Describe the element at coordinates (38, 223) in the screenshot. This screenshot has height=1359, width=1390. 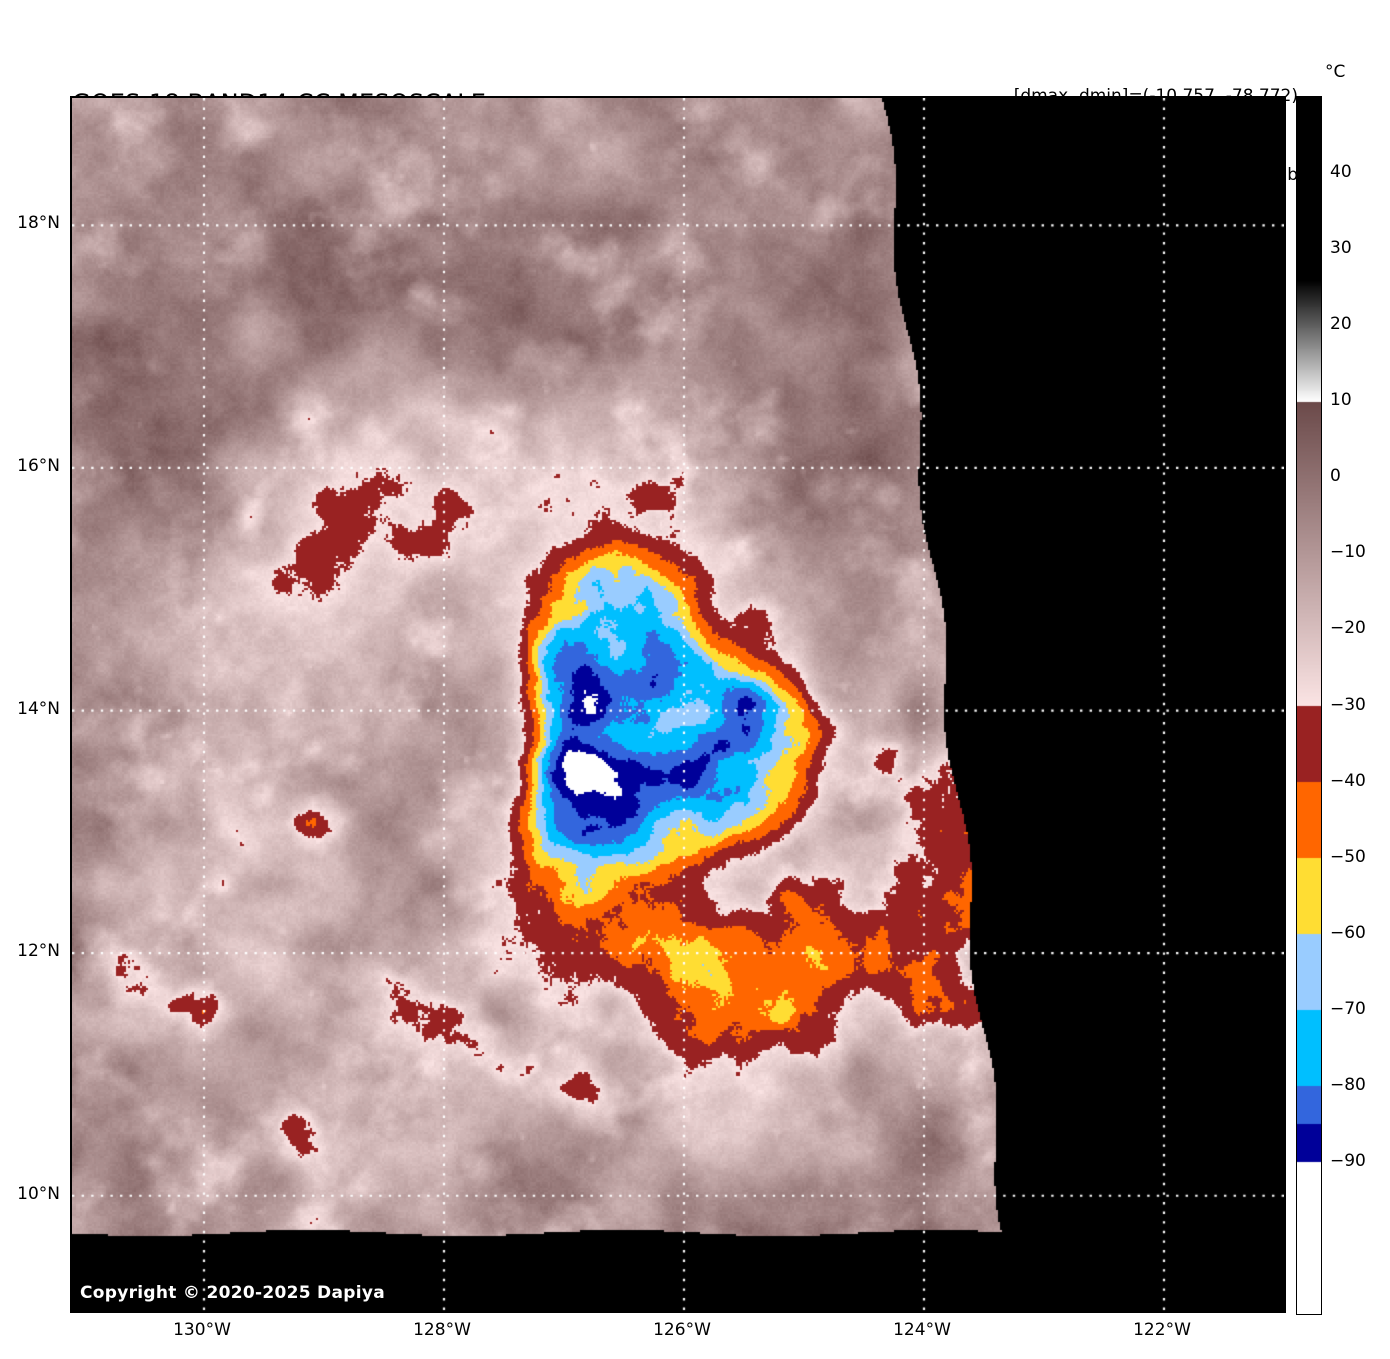
I see `y-axis-tick-label: 18°N` at that location.